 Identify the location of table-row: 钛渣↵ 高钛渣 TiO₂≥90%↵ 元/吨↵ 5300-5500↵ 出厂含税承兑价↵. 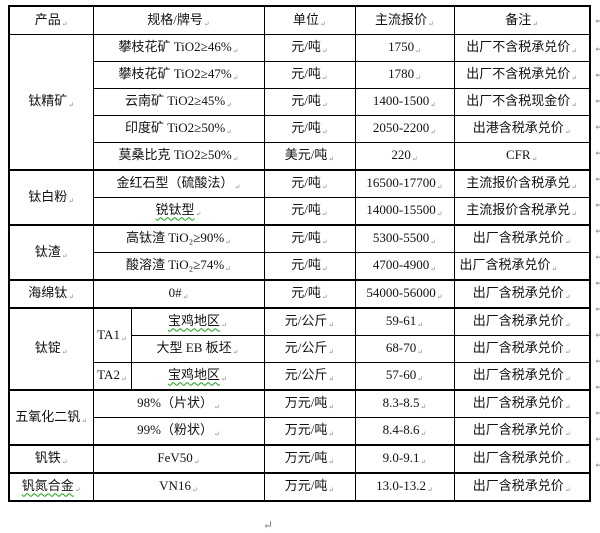
(299, 252).